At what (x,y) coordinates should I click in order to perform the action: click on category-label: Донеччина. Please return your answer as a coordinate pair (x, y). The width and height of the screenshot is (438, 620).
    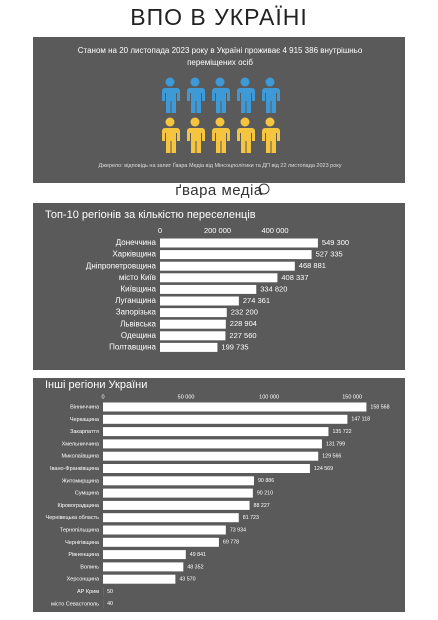
    Looking at the image, I should click on (136, 242).